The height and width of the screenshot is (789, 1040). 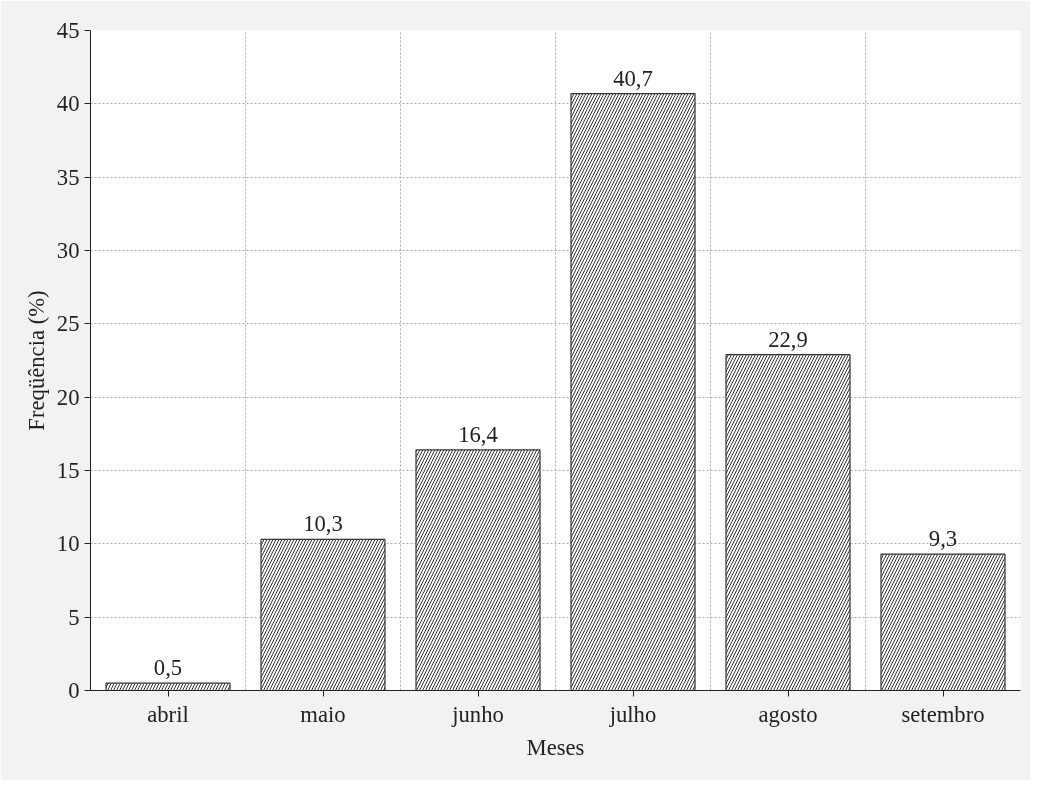 What do you see at coordinates (788, 714) in the screenshot?
I see `x-tick-label: agosto` at bounding box center [788, 714].